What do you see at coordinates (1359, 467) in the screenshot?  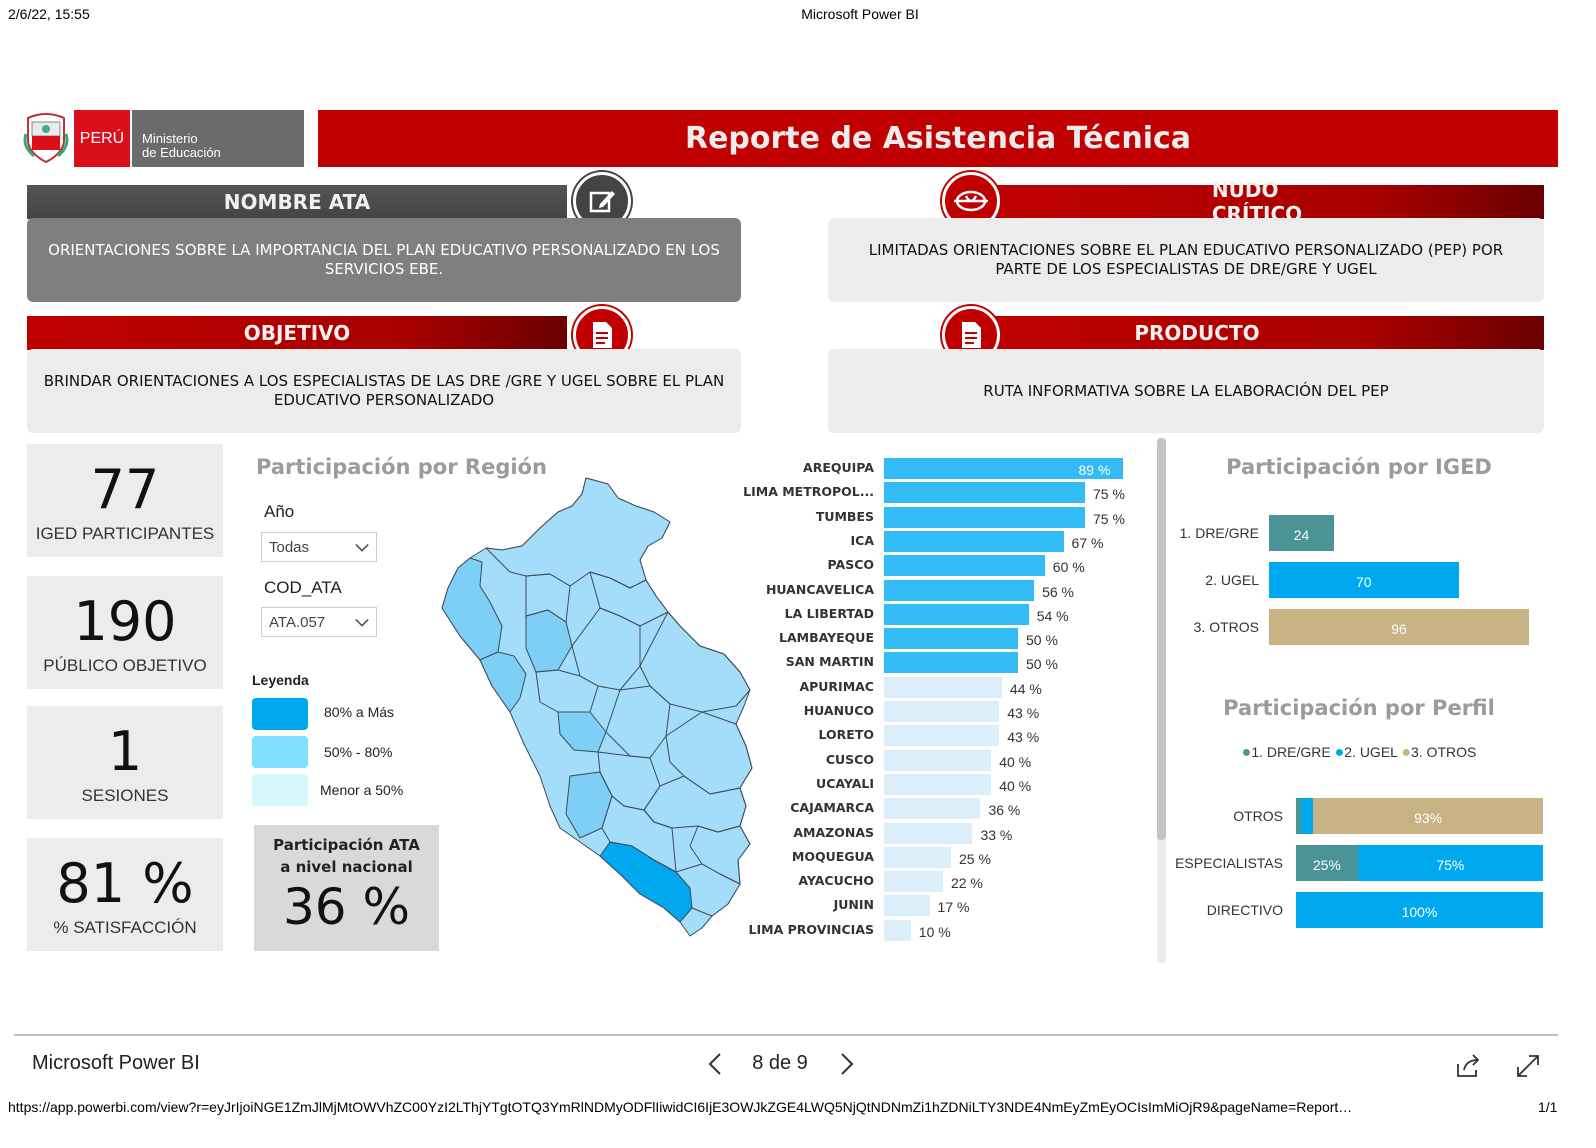 I see `iged-title: Participación por IGED` at bounding box center [1359, 467].